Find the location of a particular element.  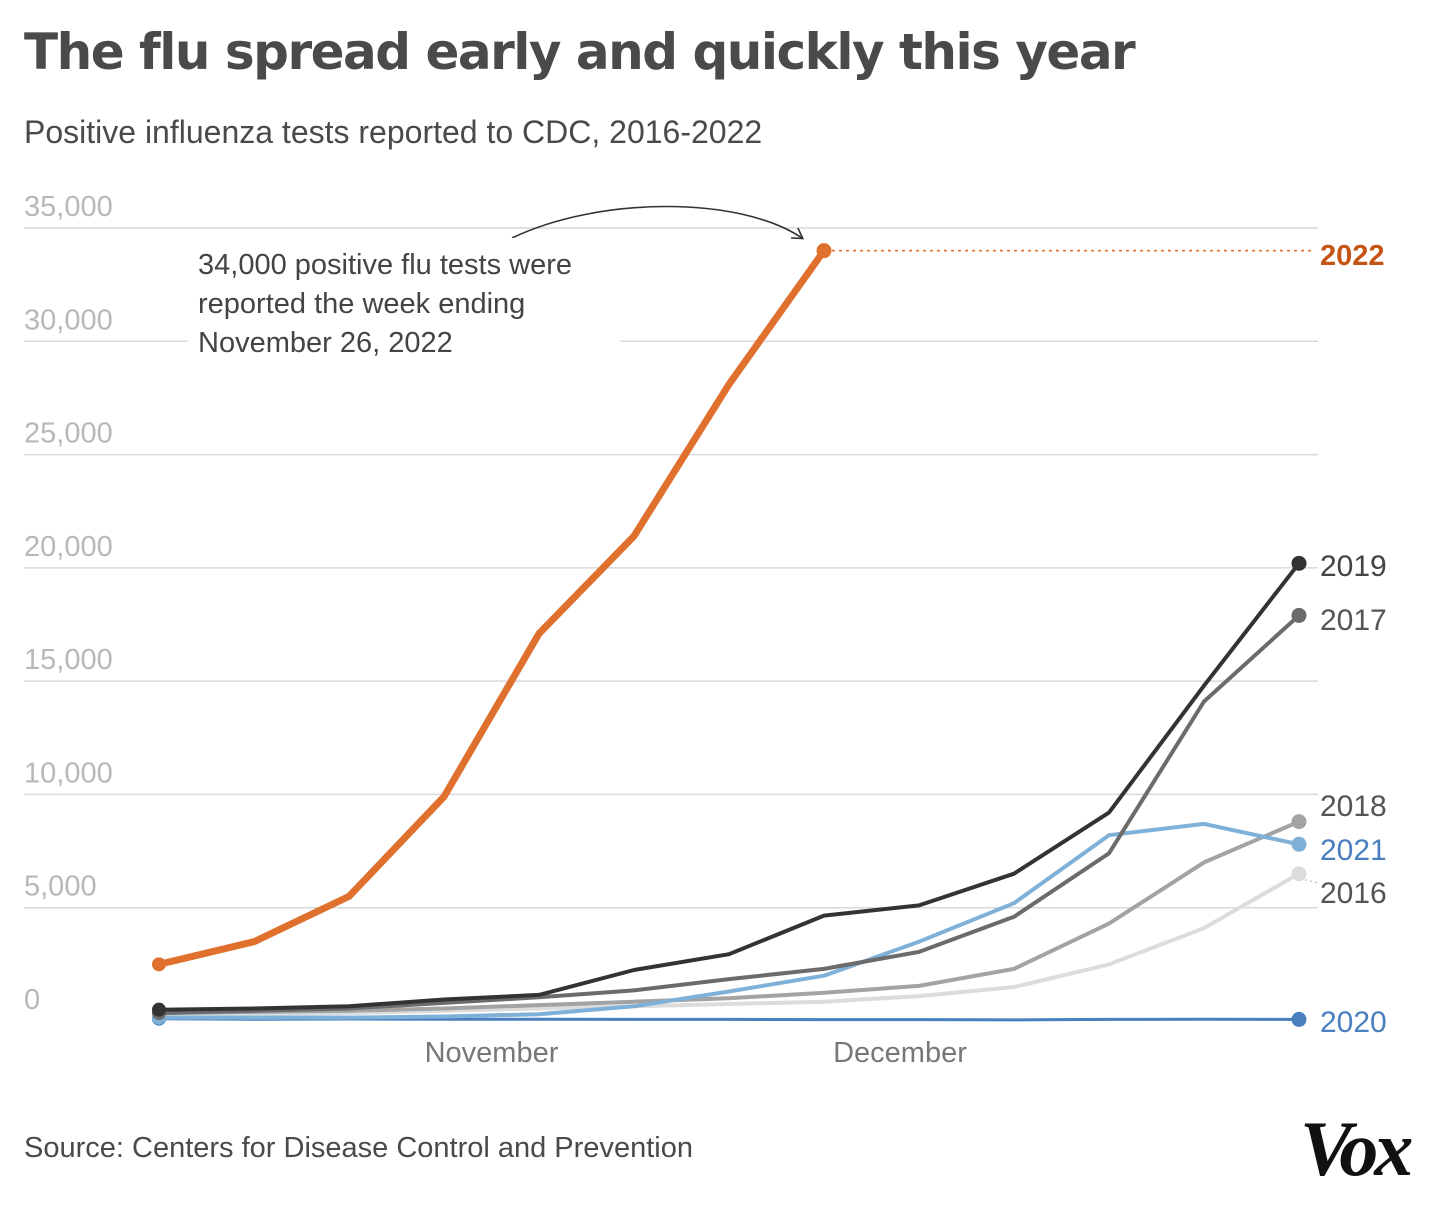

series-end-point-2018 is located at coordinates (1299, 822).